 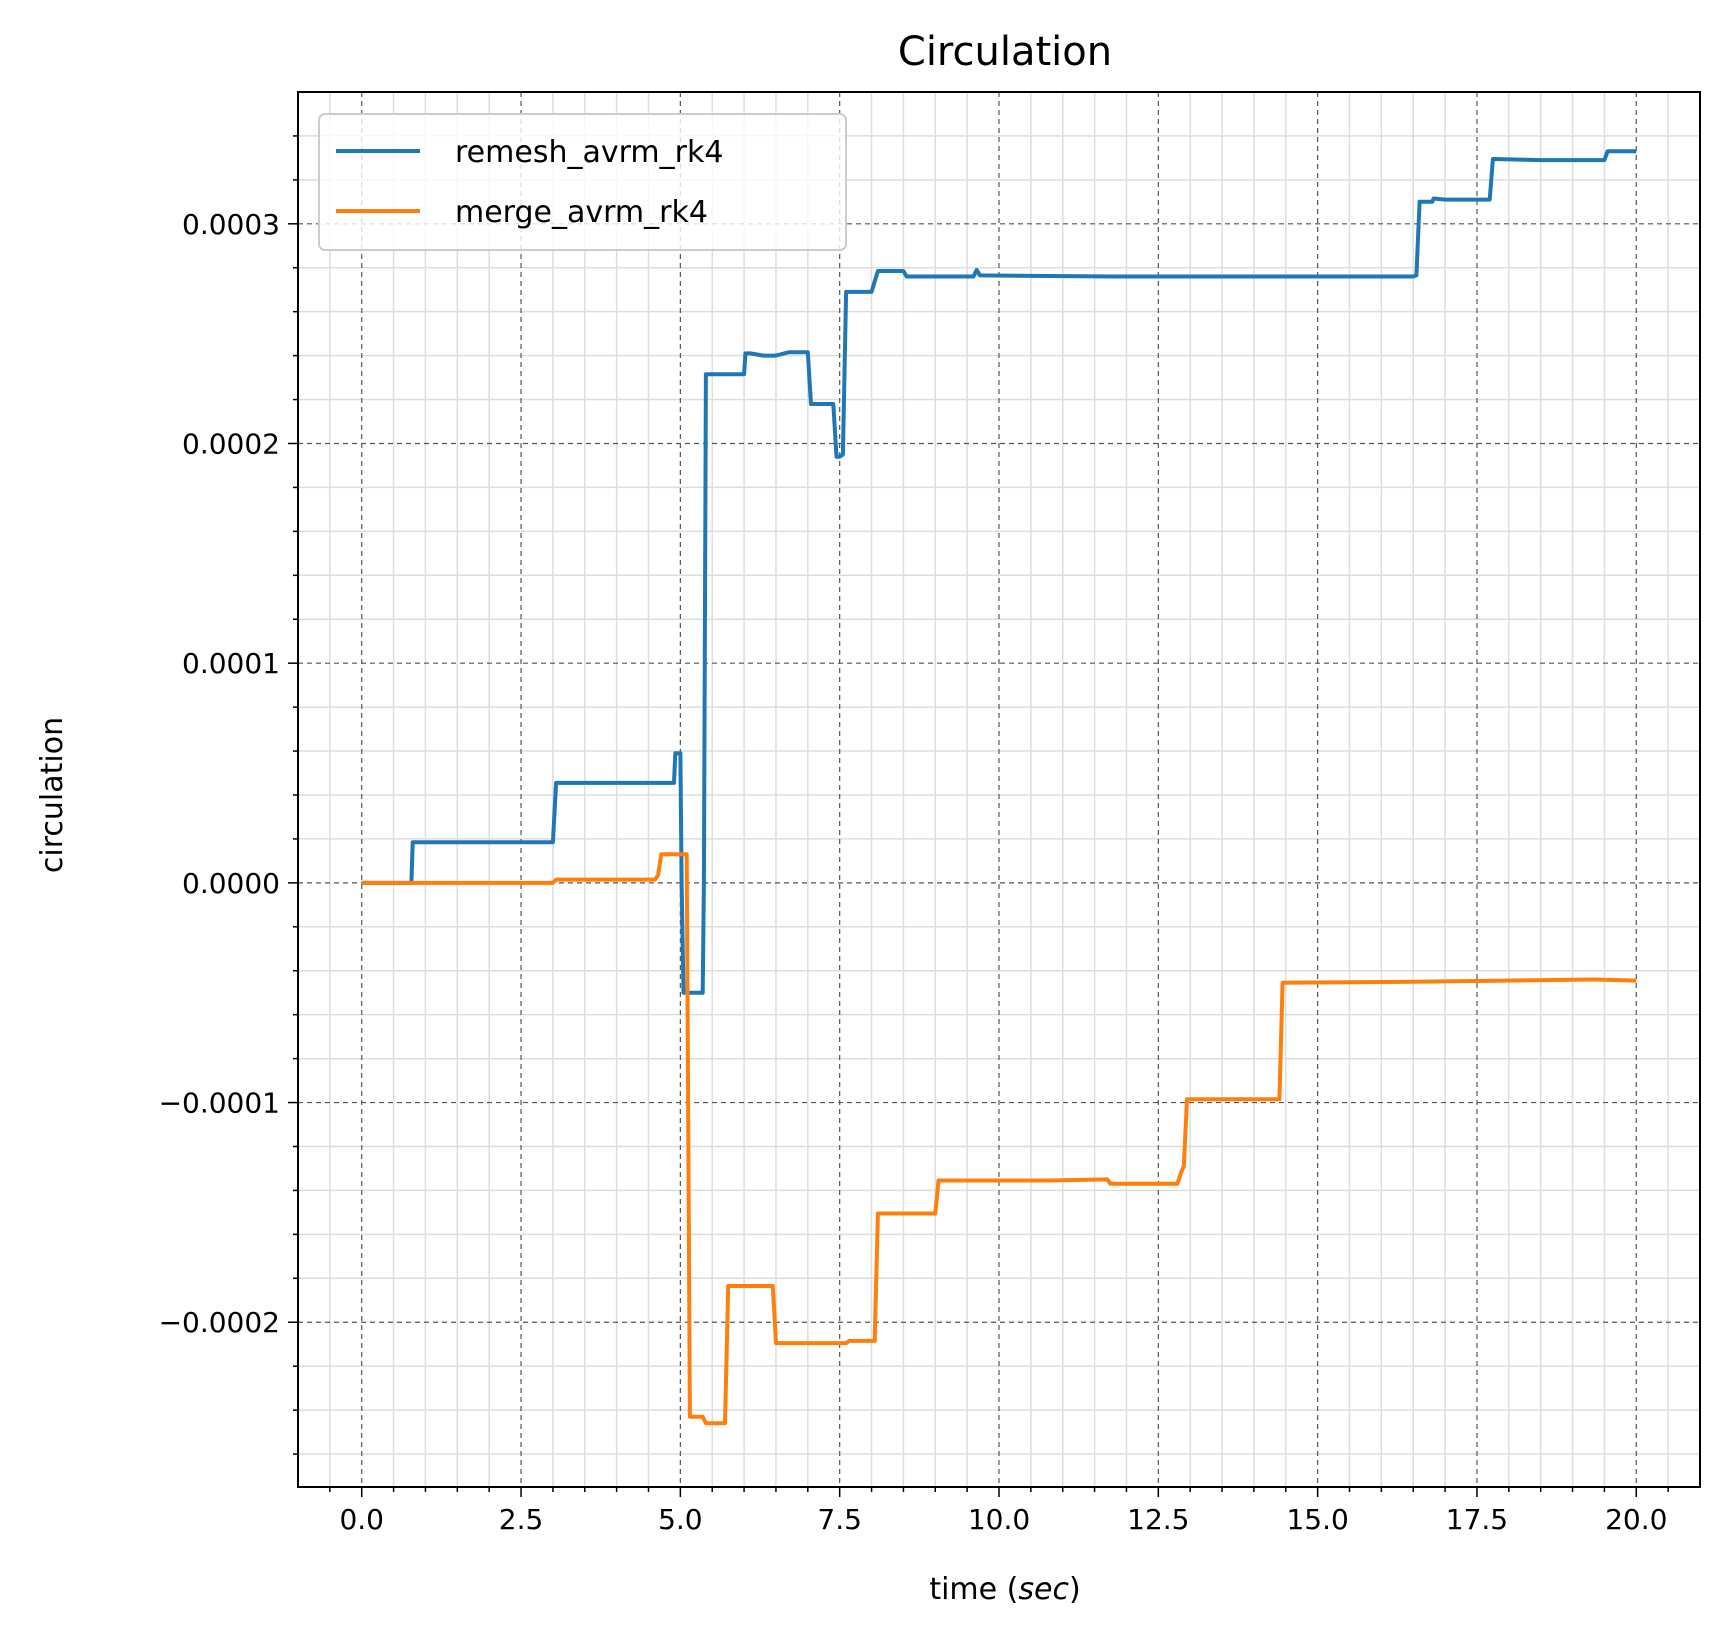 What do you see at coordinates (839, 1519) in the screenshot?
I see `x-tick-label: 7.5` at bounding box center [839, 1519].